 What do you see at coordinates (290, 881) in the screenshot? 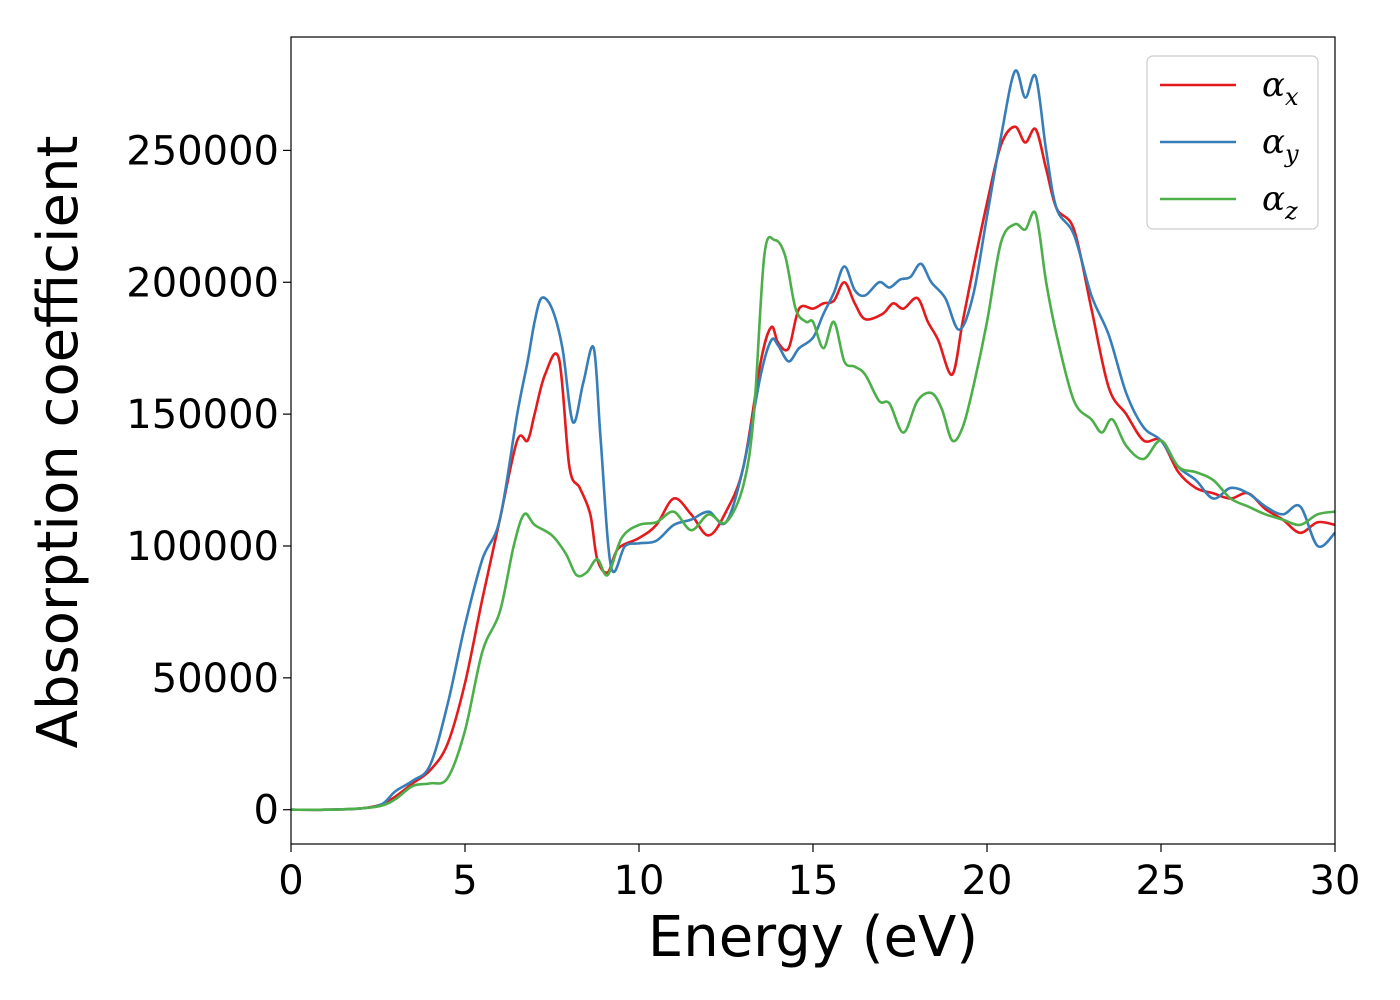
I see `x-tick-label: 0` at bounding box center [290, 881].